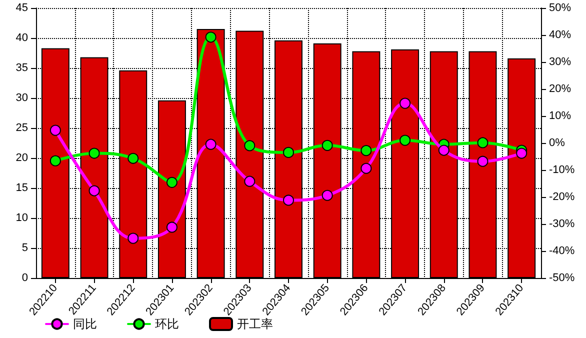 The image size is (586, 338). Describe the element at coordinates (85, 324) in the screenshot. I see `legend-label: 同比` at that location.